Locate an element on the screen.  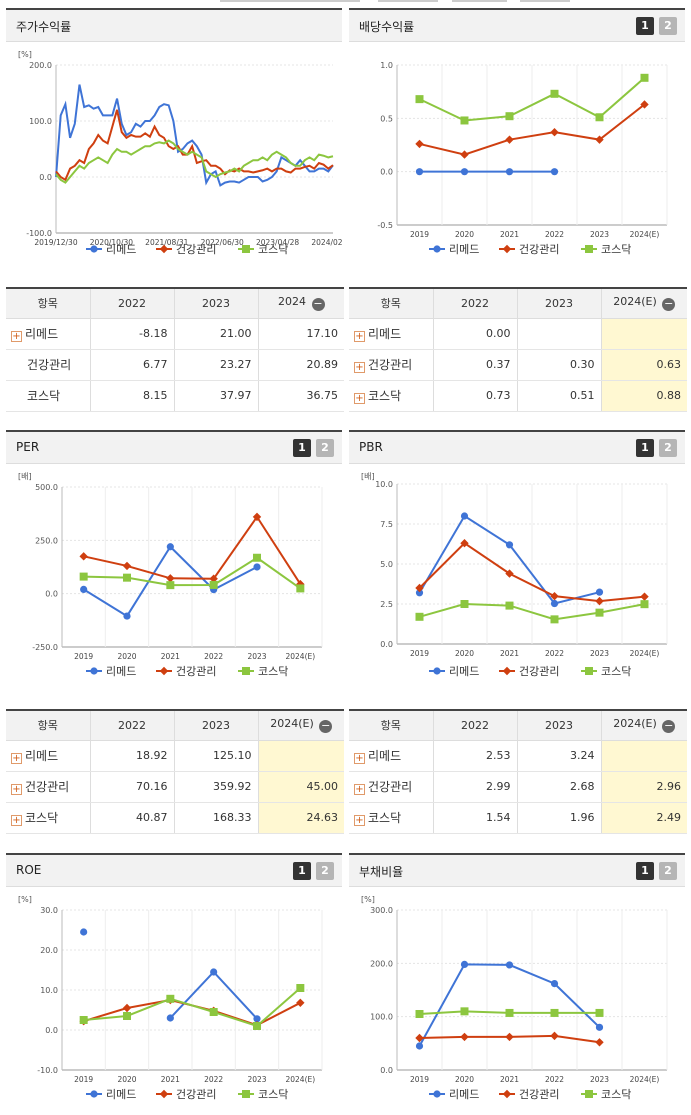
x-tick-label: 2020 is located at coordinates (464, 234).